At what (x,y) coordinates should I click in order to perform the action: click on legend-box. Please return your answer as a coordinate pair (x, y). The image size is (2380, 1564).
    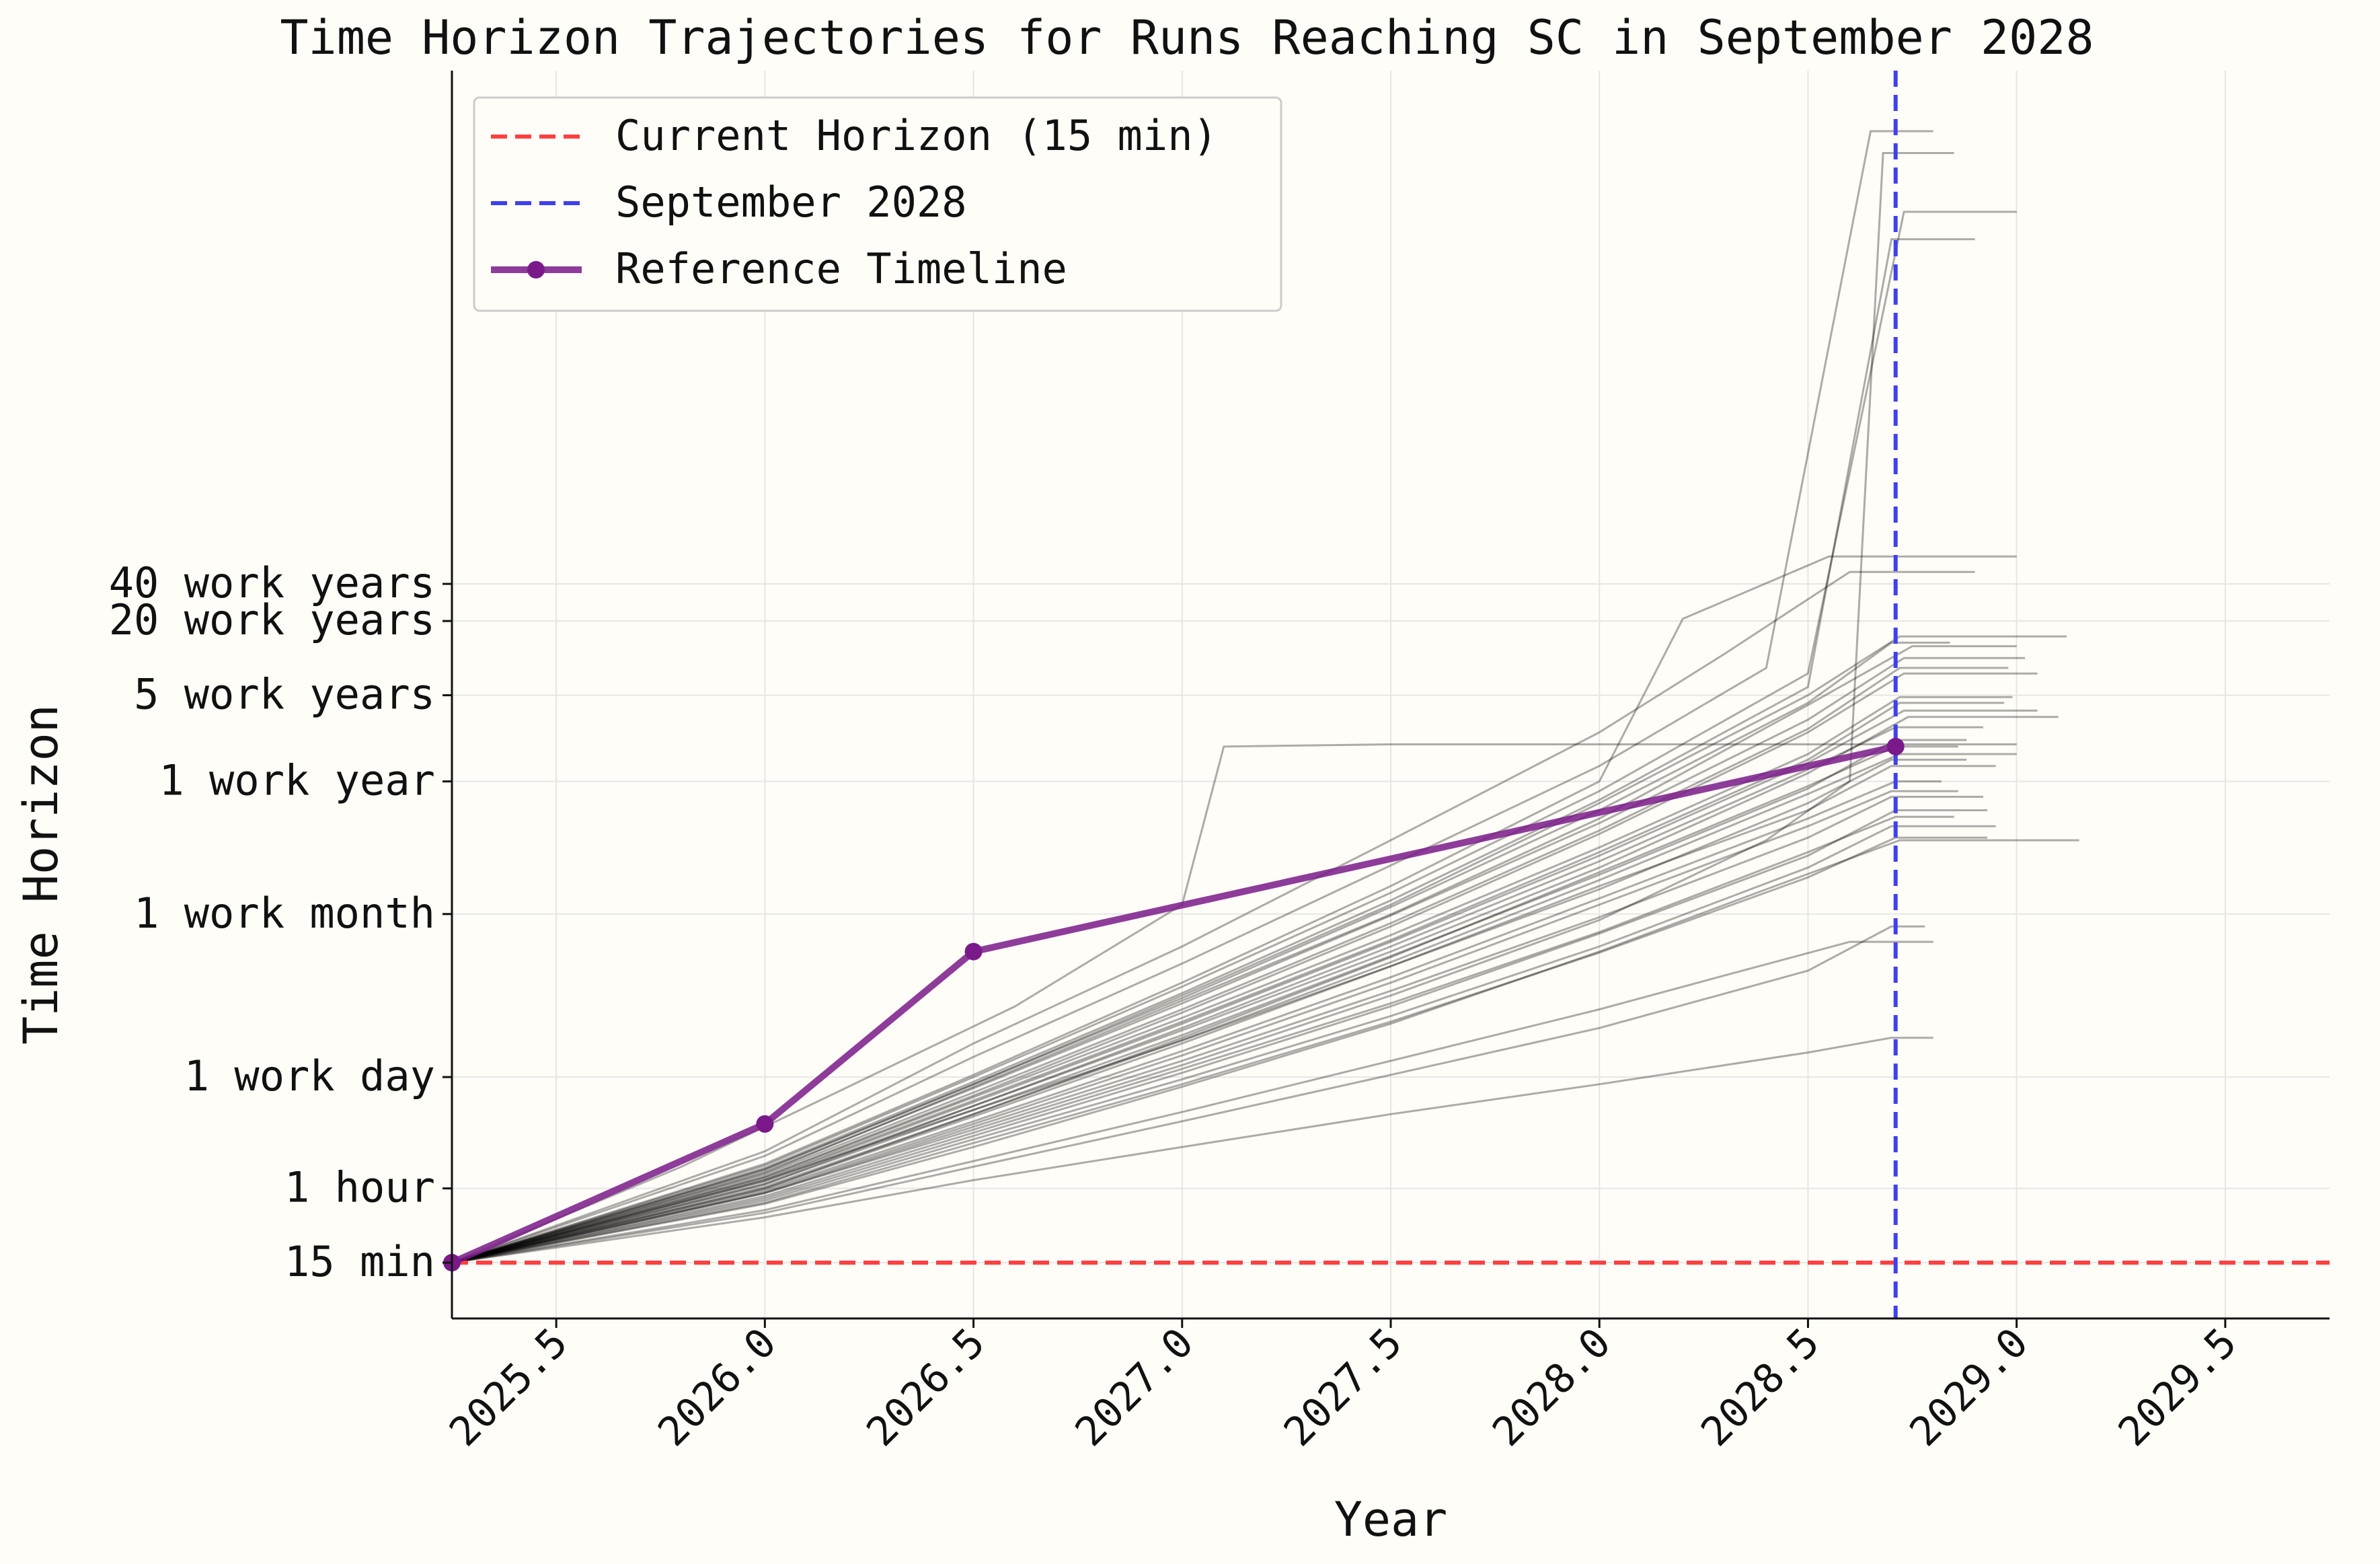
    Looking at the image, I should click on (877, 204).